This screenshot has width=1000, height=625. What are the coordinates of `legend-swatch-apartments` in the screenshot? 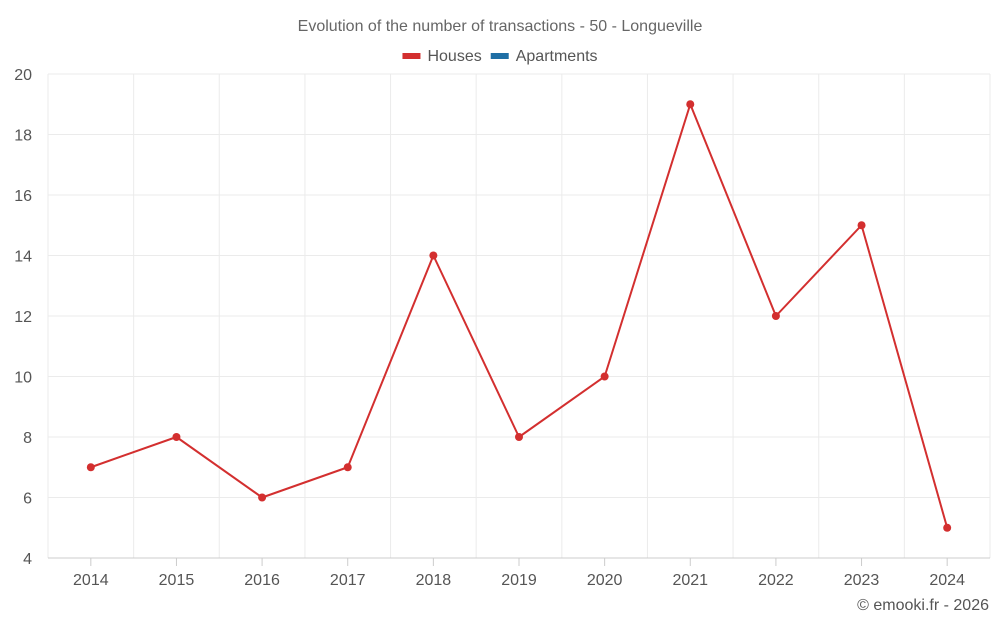 It's located at (499, 56).